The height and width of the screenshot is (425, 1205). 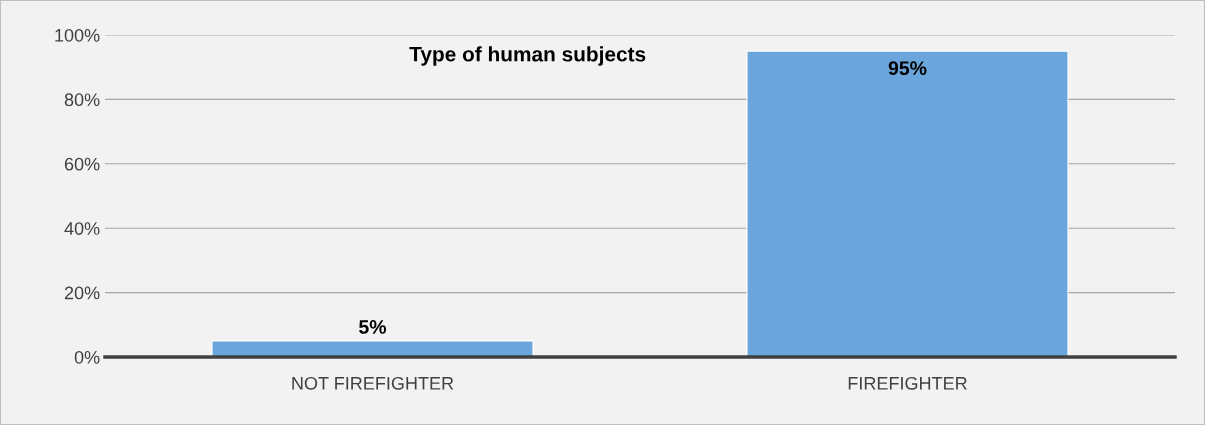 What do you see at coordinates (527, 56) in the screenshot?
I see `text: Type of human subjects` at bounding box center [527, 56].